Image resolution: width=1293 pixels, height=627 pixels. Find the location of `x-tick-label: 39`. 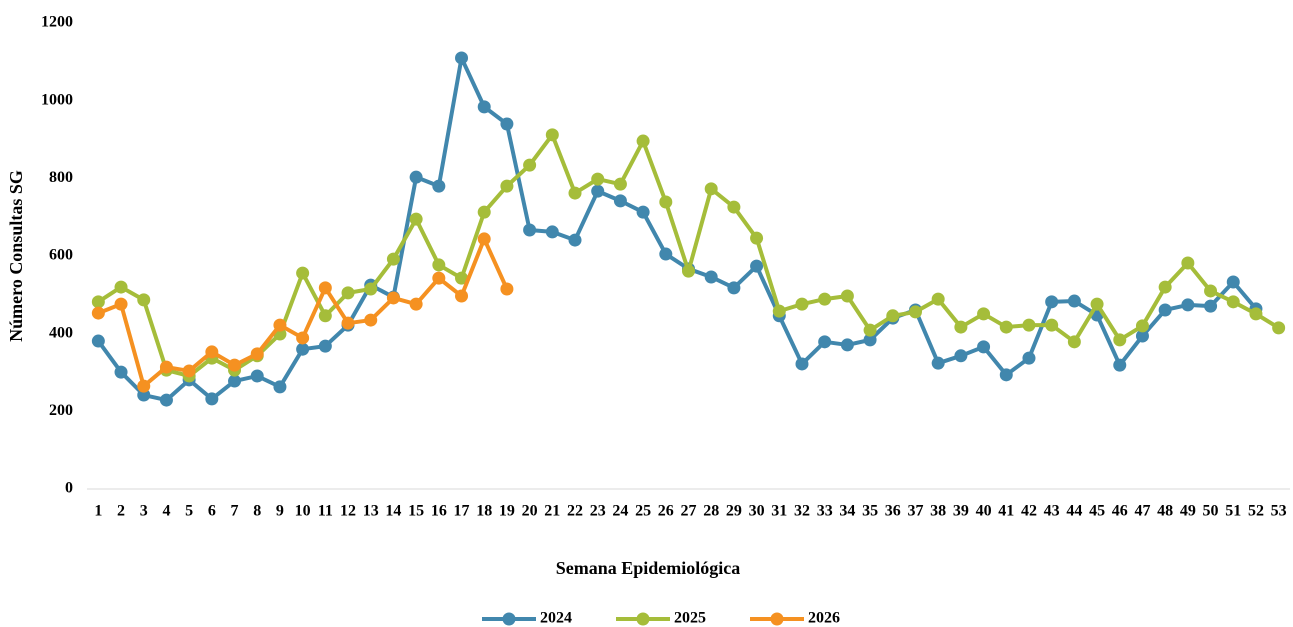

x-tick-label: 39 is located at coordinates (961, 511).